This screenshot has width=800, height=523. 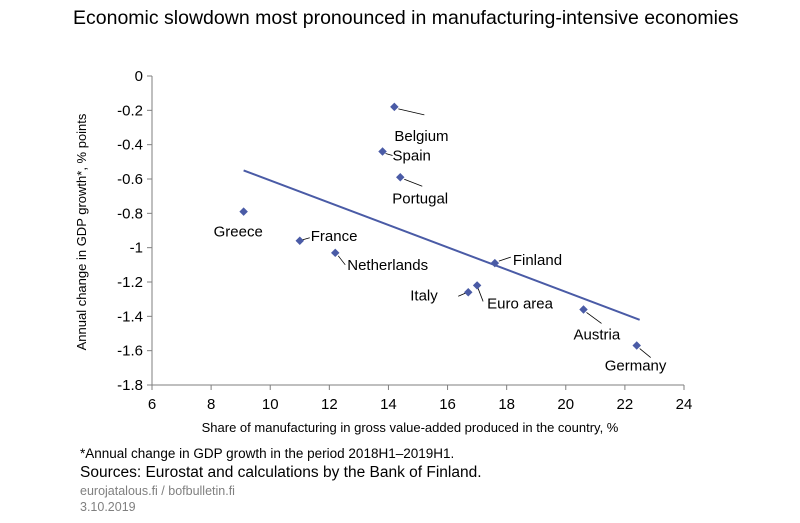 I want to click on y-tick-label: -0.8, so click(x=130, y=213).